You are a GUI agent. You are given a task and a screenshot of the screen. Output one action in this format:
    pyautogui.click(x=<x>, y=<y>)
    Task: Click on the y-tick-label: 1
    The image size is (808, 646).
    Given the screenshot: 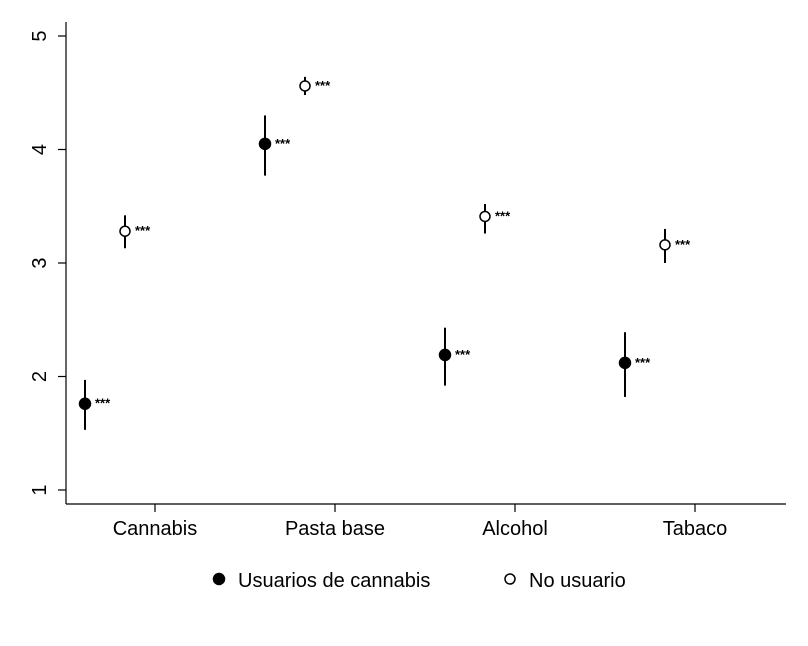 What is the action you would take?
    pyautogui.click(x=40, y=489)
    